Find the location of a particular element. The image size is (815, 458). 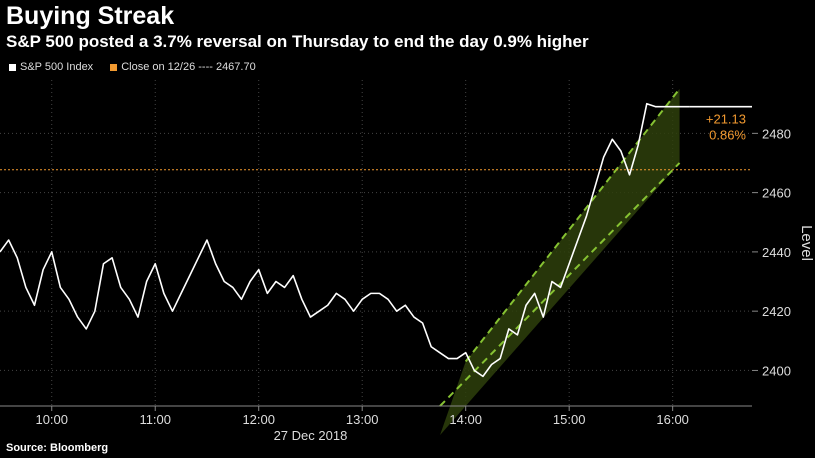

y-tick-label: 2460 is located at coordinates (776, 193).